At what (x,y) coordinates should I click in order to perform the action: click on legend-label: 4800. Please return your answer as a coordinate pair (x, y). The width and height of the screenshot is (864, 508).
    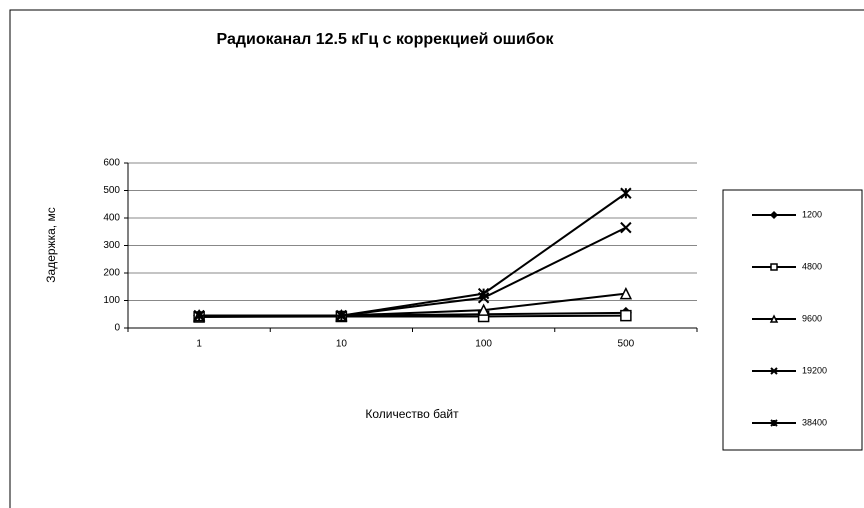
    Looking at the image, I should click on (812, 266).